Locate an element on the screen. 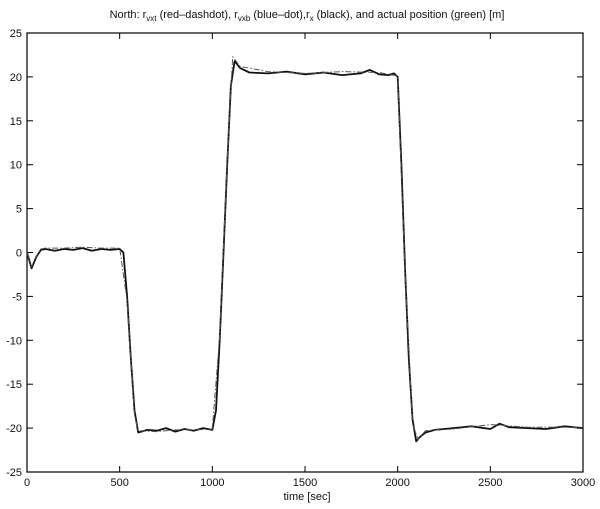 Image resolution: width=600 pixels, height=509 pixels. x-tick-label: 2500 is located at coordinates (490, 483).